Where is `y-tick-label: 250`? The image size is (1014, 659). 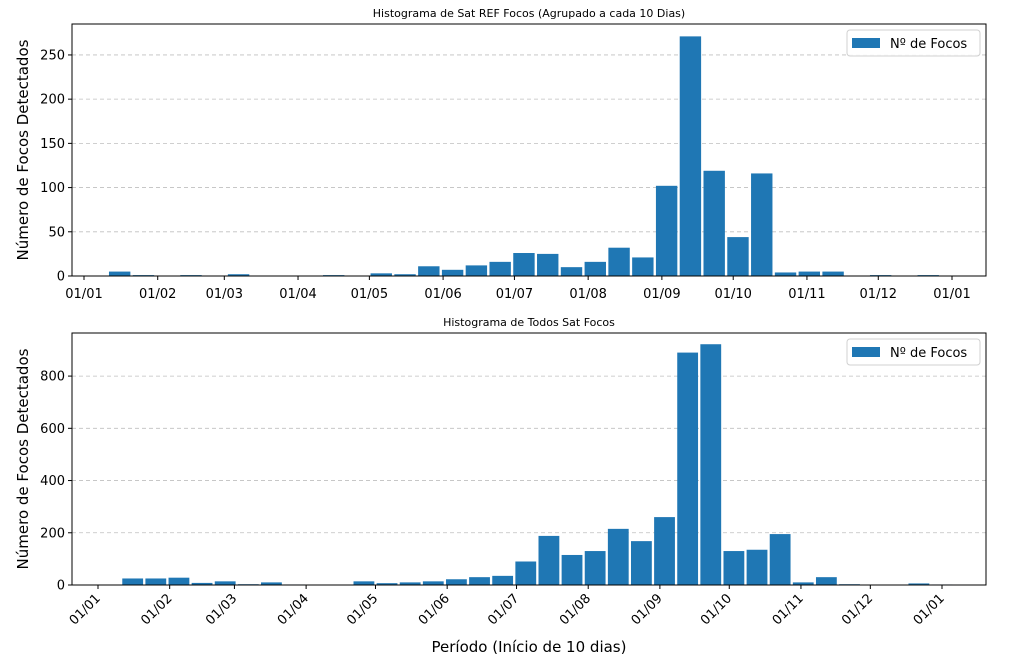 y-tick-label: 250 is located at coordinates (52, 55).